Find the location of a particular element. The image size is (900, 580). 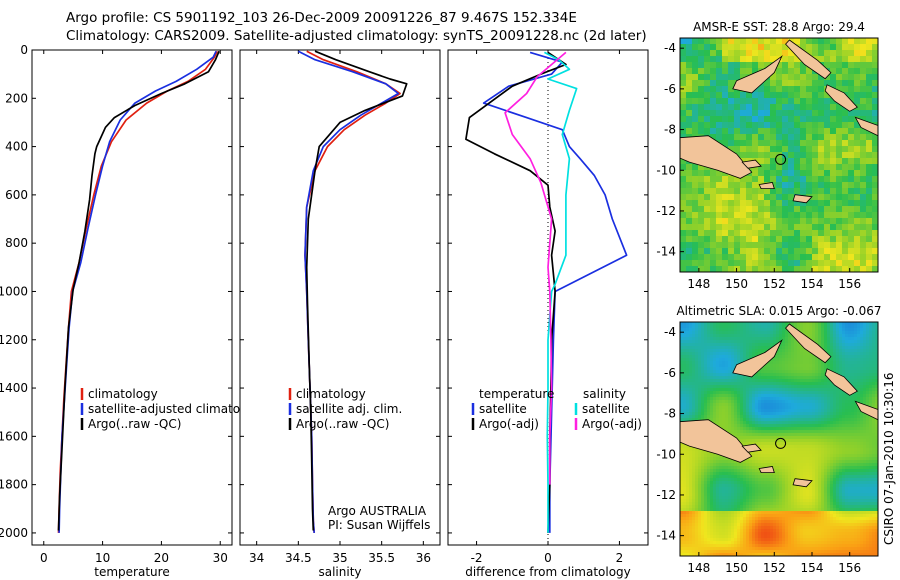

y-tick-label: -12 is located at coordinates (666, 211).